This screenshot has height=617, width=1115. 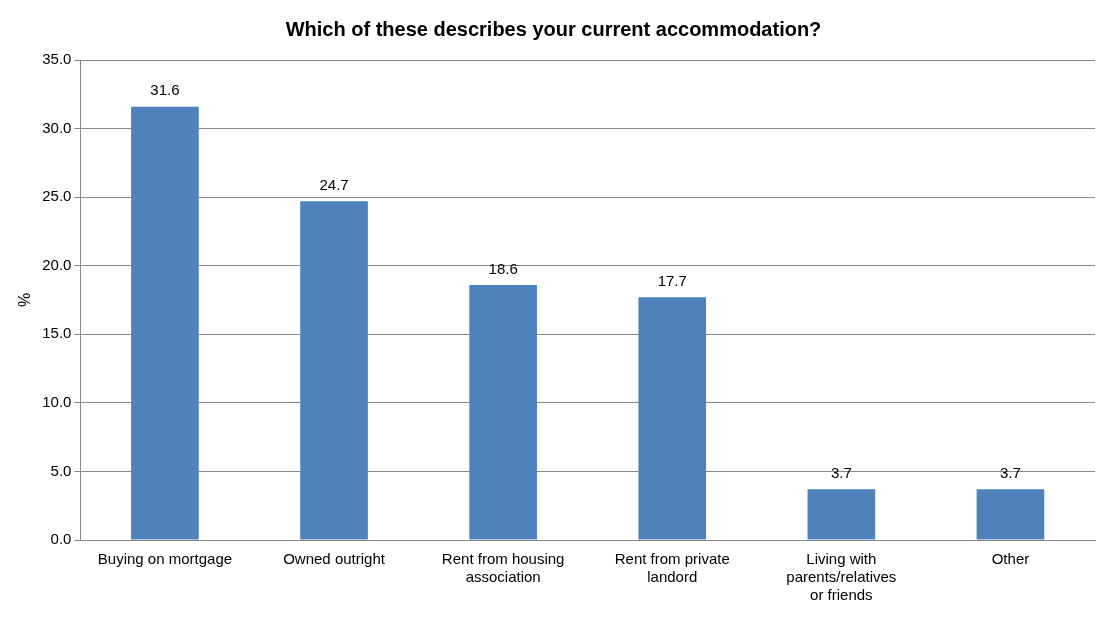 I want to click on x-tick-label: Living with parents/relatives or friends, so click(x=841, y=577).